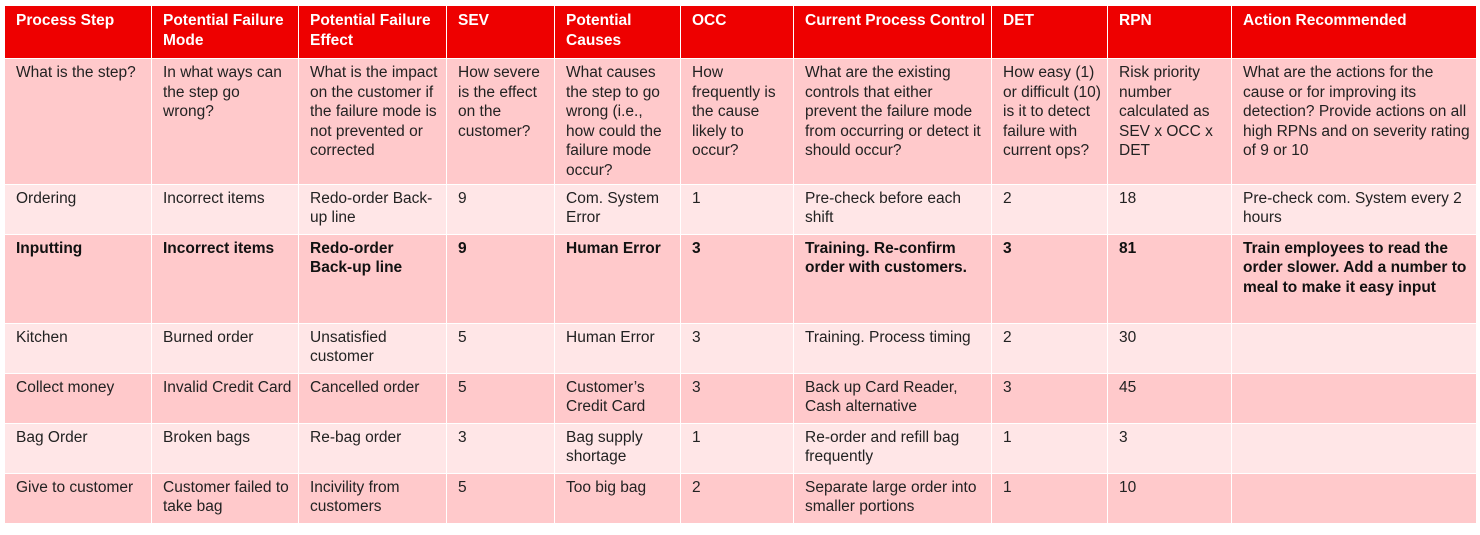 The image size is (1480, 535). Describe the element at coordinates (225, 348) in the screenshot. I see `failure-mode-cell: Burned order` at that location.